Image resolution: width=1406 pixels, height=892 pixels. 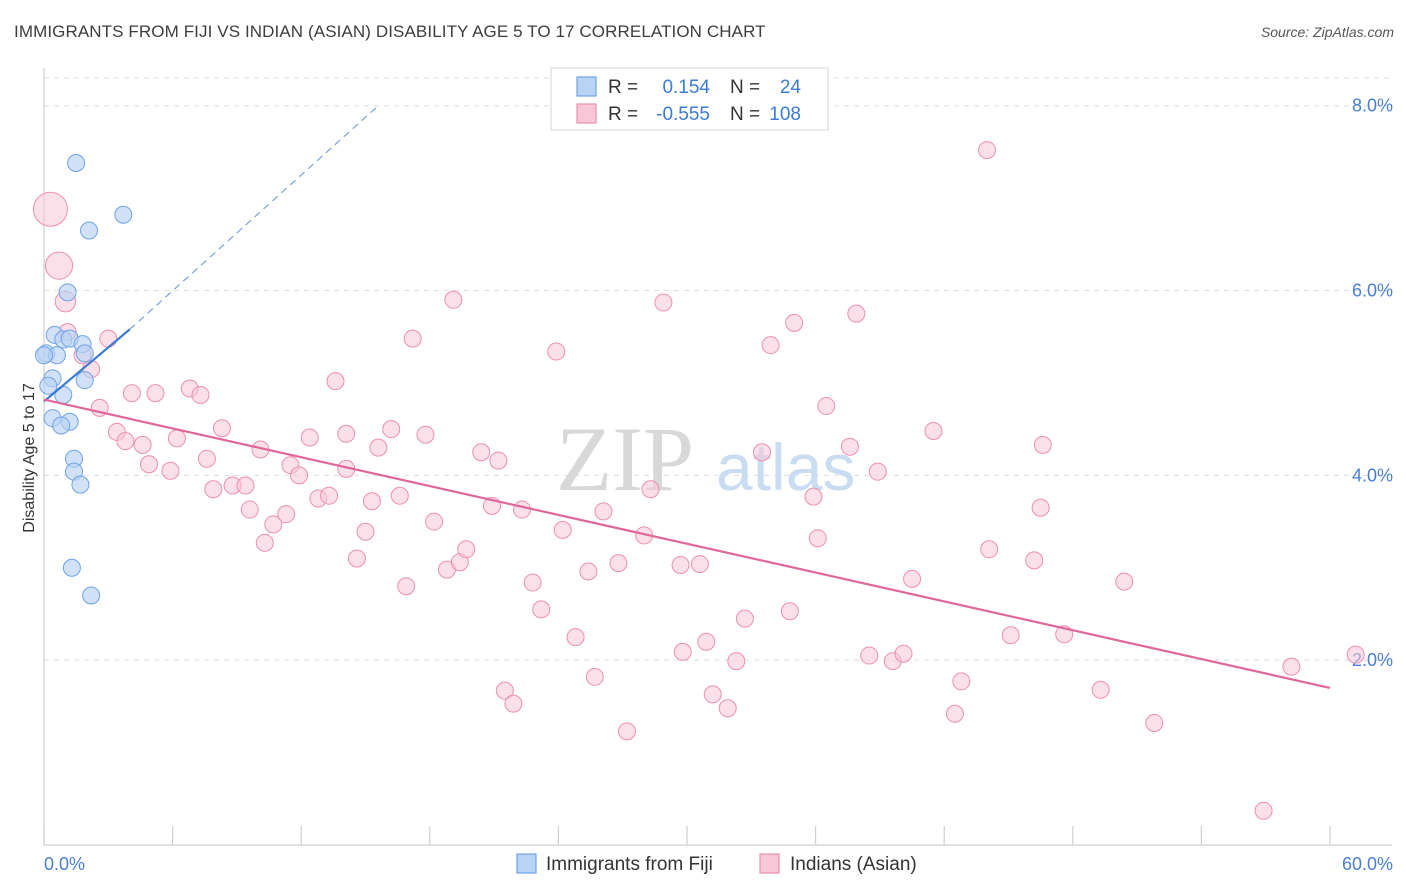 What do you see at coordinates (623, 87) in the screenshot?
I see `legend-r-label-fiji: R =` at bounding box center [623, 87].